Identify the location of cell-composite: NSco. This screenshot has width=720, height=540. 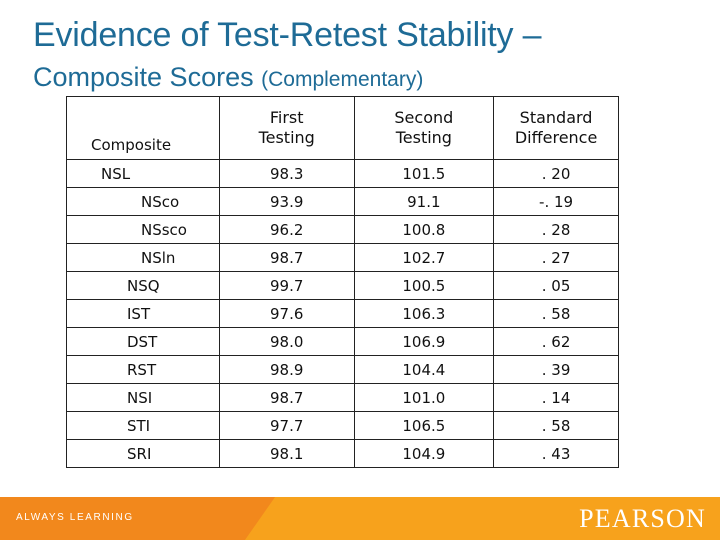
(143, 201).